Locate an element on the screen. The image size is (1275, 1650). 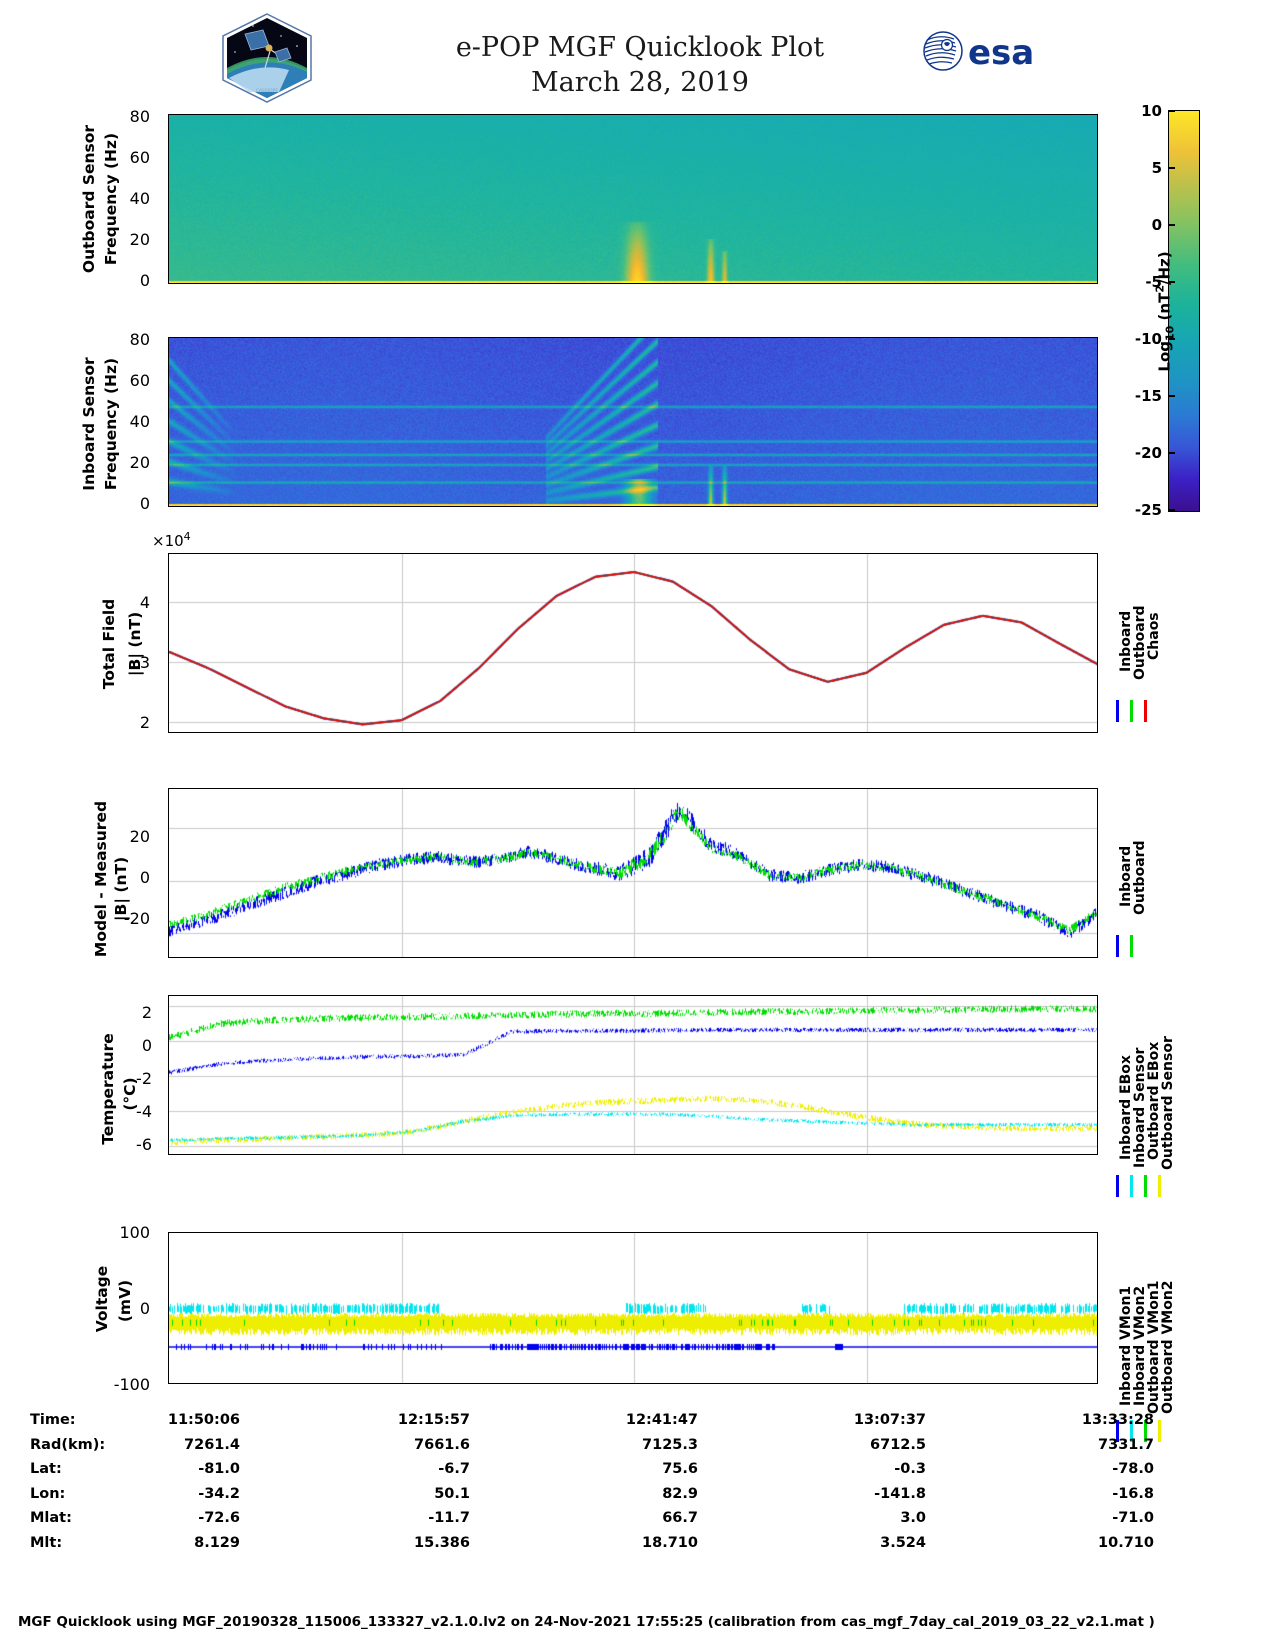
cell-time-3: 12:41:47 is located at coordinates (661, 1420).